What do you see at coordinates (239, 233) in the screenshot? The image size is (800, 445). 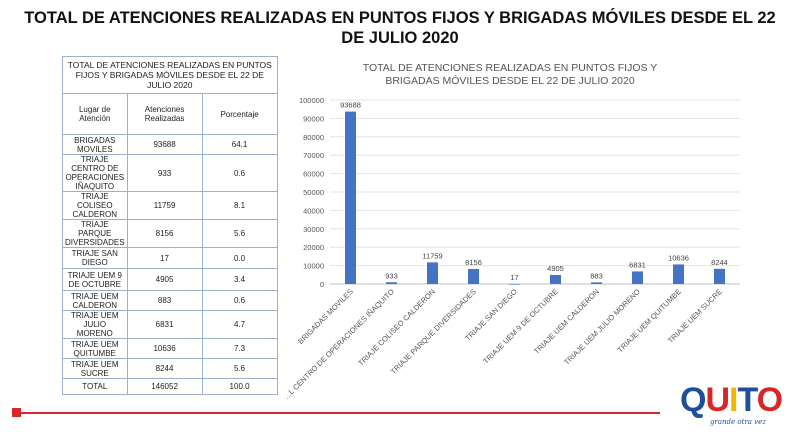 I see `cell-porcentaje: 5.6` at bounding box center [239, 233].